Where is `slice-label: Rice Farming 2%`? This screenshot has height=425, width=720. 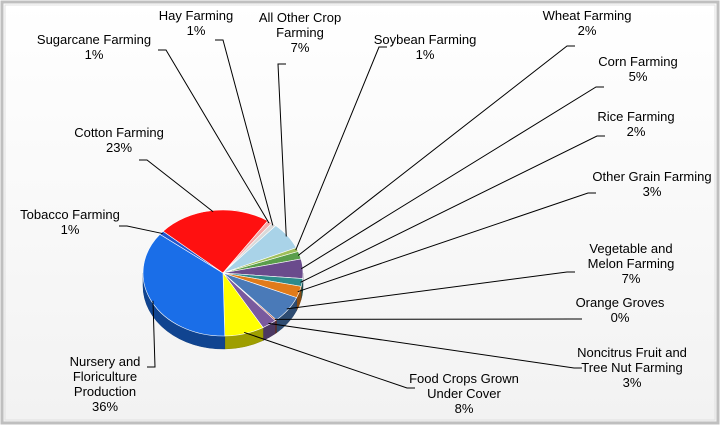
slice-label: Rice Farming 2% is located at coordinates (635, 124).